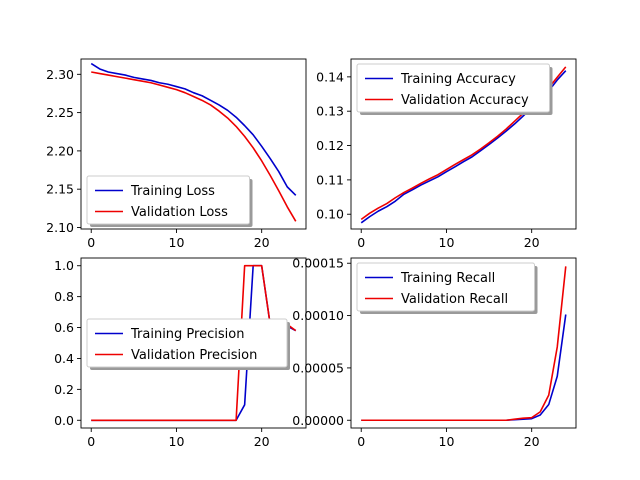  I want to click on y-tick-label: 0.00000, so click(318, 420).